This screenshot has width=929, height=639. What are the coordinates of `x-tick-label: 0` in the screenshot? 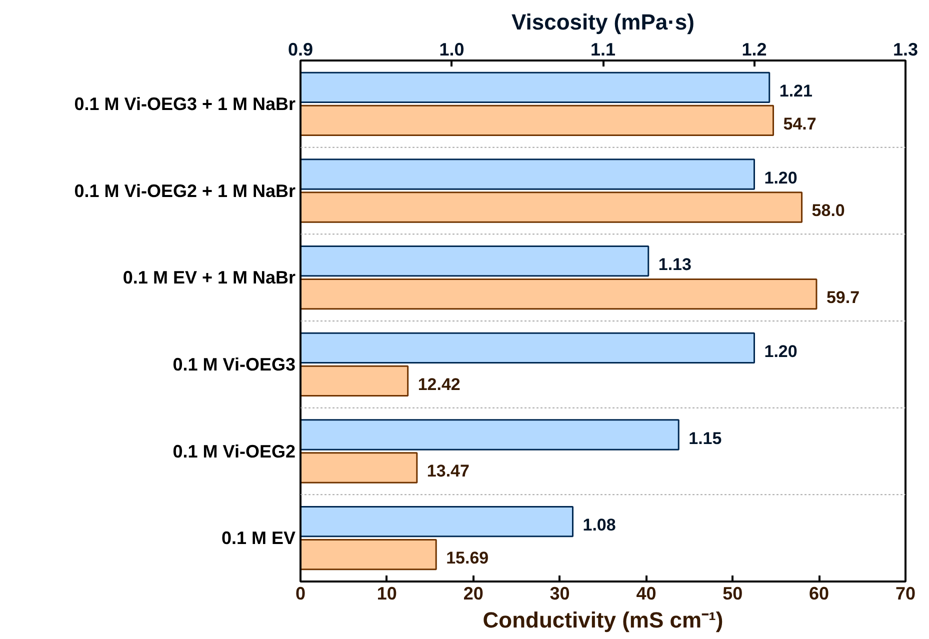 It's located at (300, 594).